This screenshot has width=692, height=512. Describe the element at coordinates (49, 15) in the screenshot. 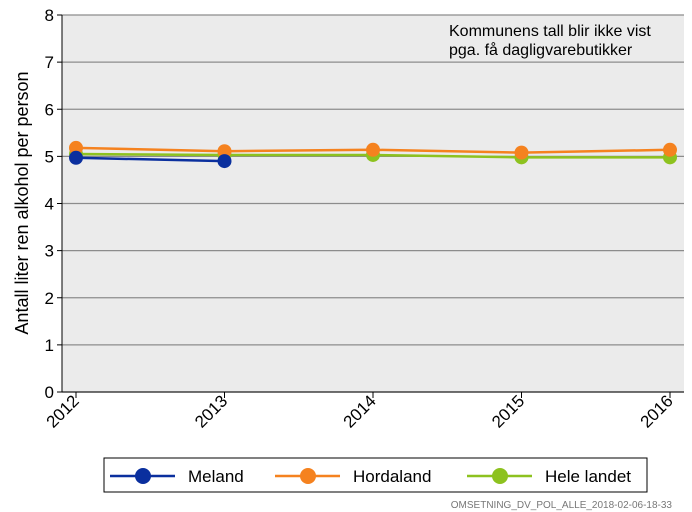

I see `y-tick-label: 8` at that location.